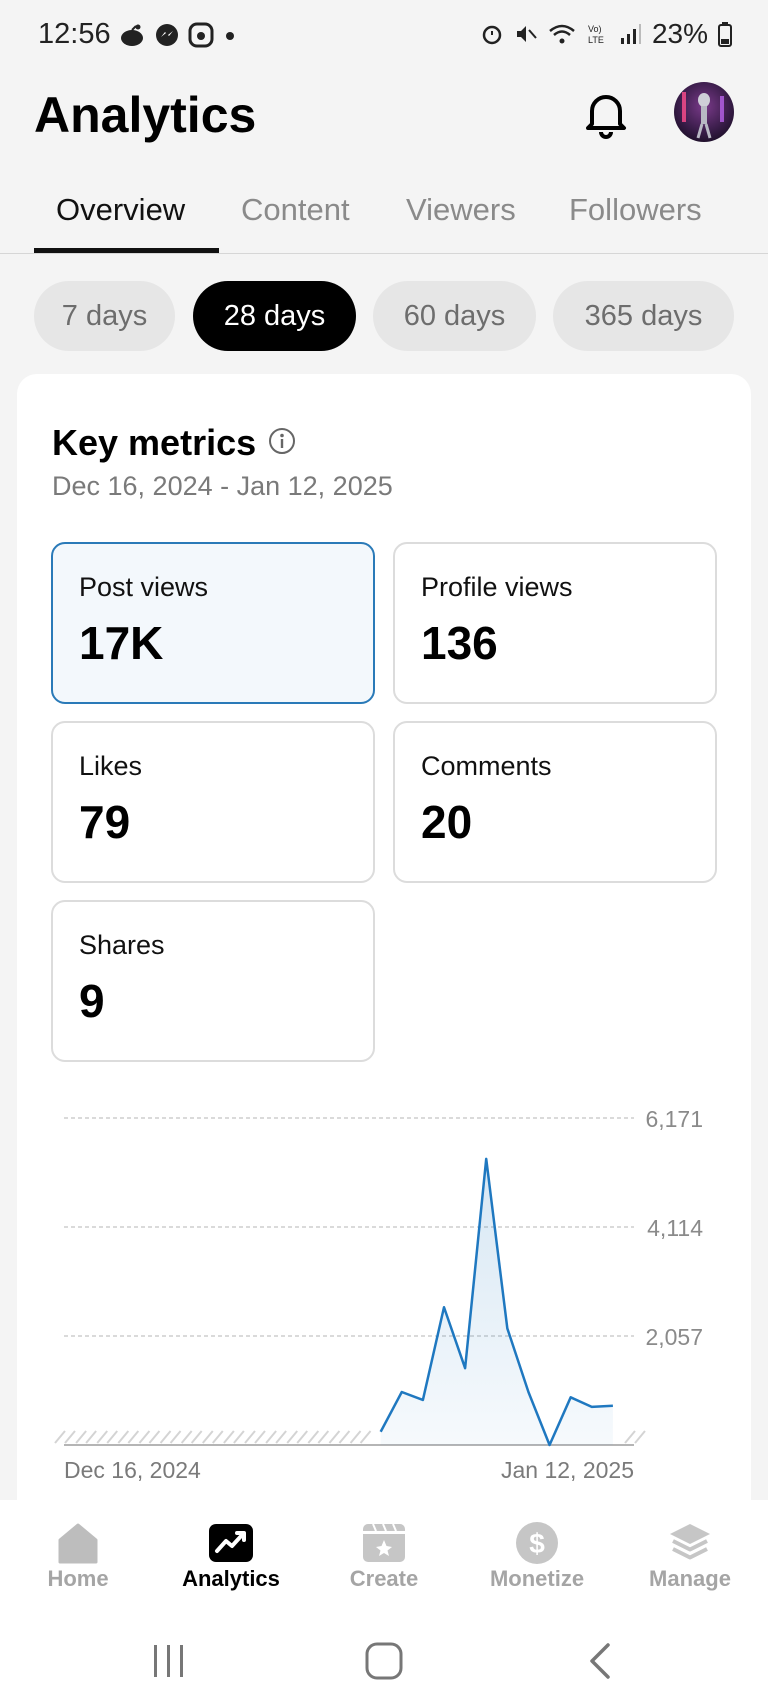 The image size is (768, 1707). I want to click on range-60-days-button: 60 days, so click(454, 316).